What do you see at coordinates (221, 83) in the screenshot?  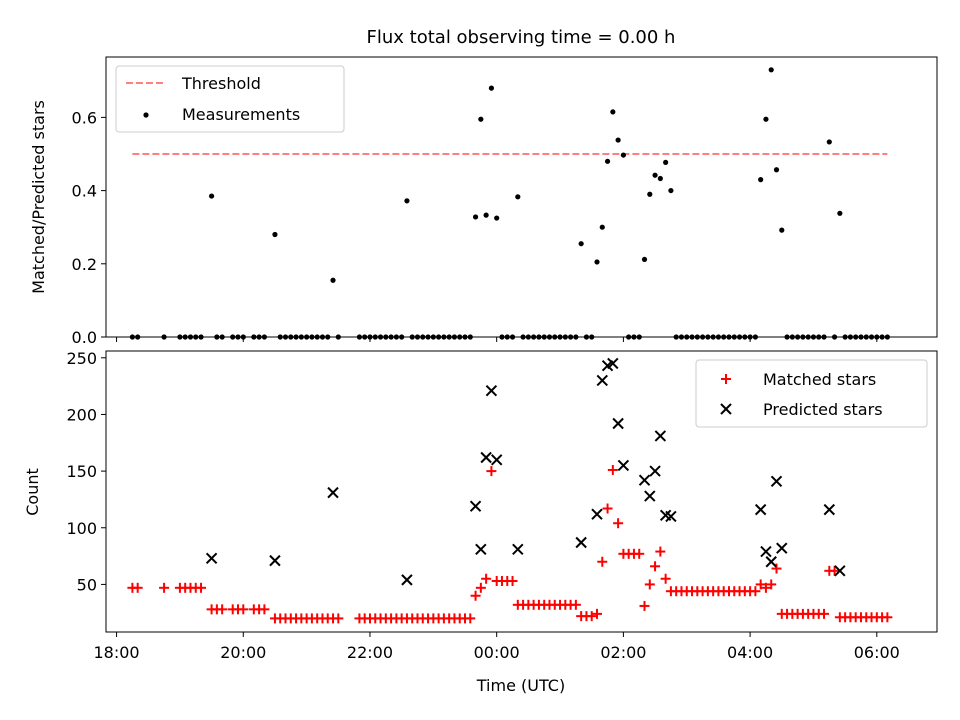 I see `legend-threshold-label: Threshold` at bounding box center [221, 83].